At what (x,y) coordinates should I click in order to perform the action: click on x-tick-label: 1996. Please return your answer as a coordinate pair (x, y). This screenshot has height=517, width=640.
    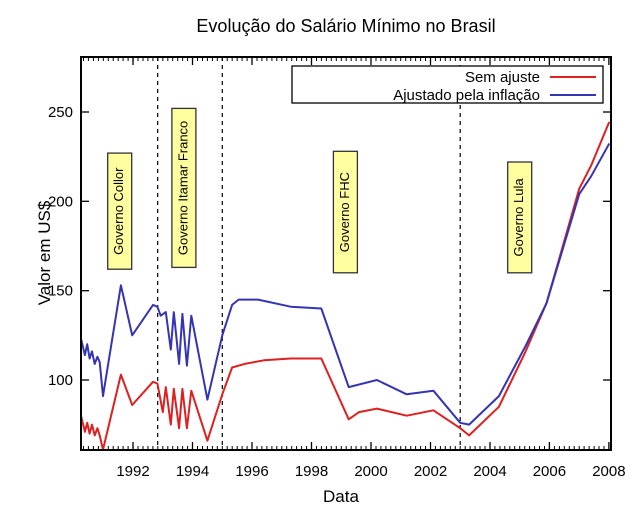
    Looking at the image, I should click on (251, 471).